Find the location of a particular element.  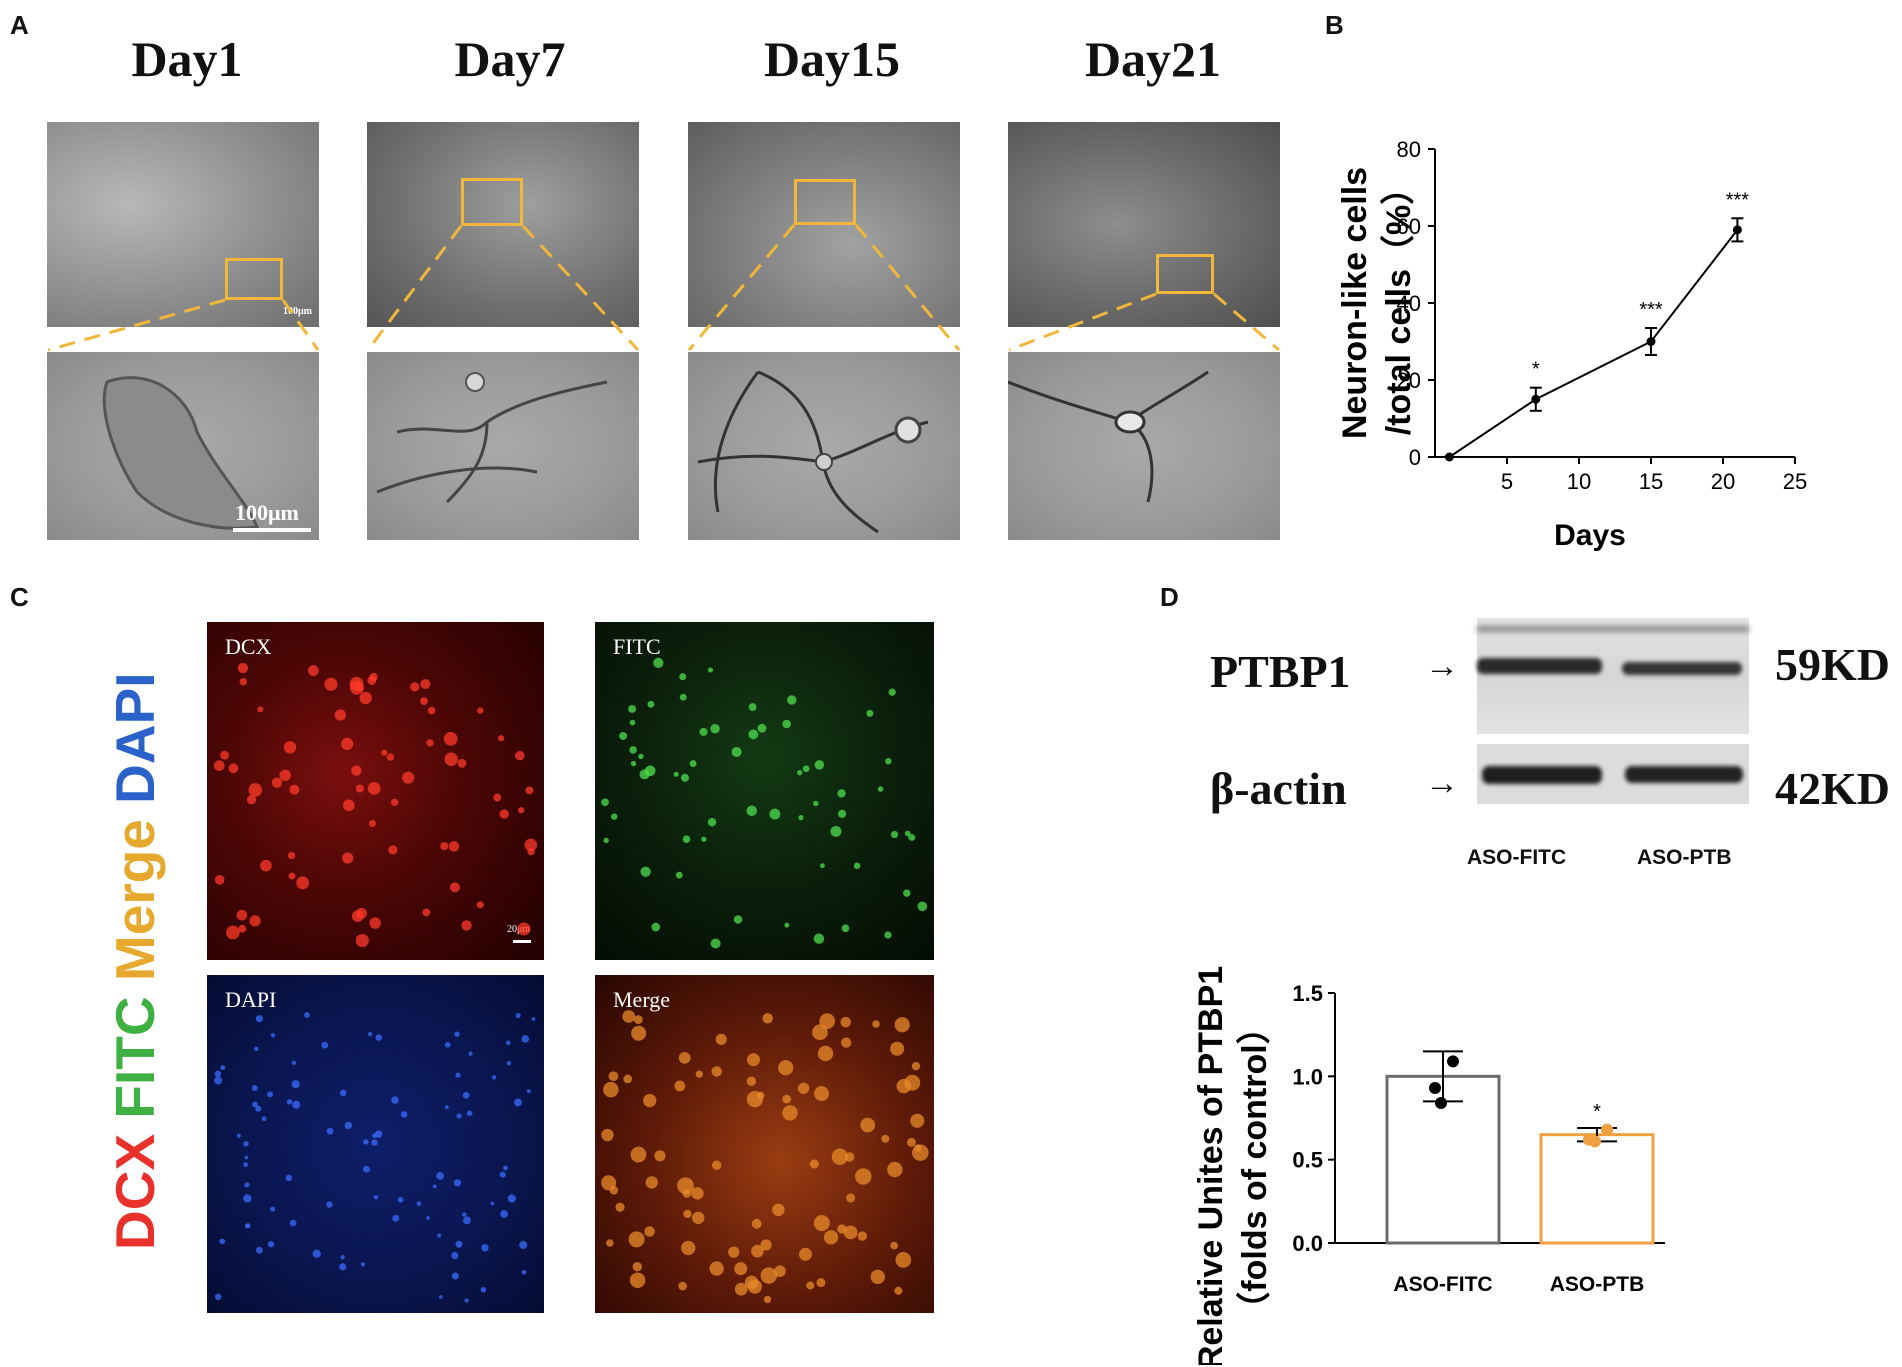

micrograph-day15-zoom is located at coordinates (824, 446).